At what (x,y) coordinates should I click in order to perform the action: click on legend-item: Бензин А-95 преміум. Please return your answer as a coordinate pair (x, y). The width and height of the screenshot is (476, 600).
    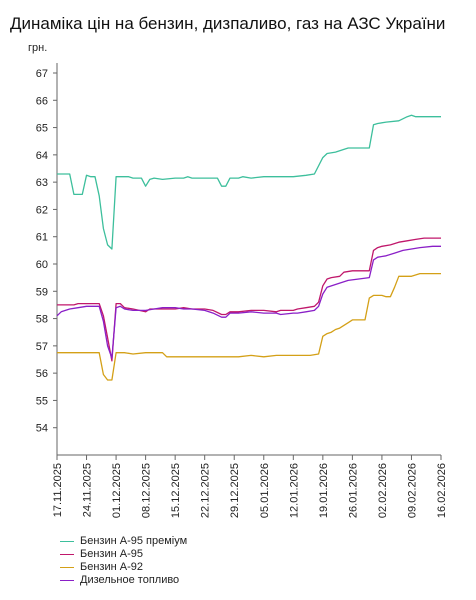
    Looking at the image, I should click on (123, 541).